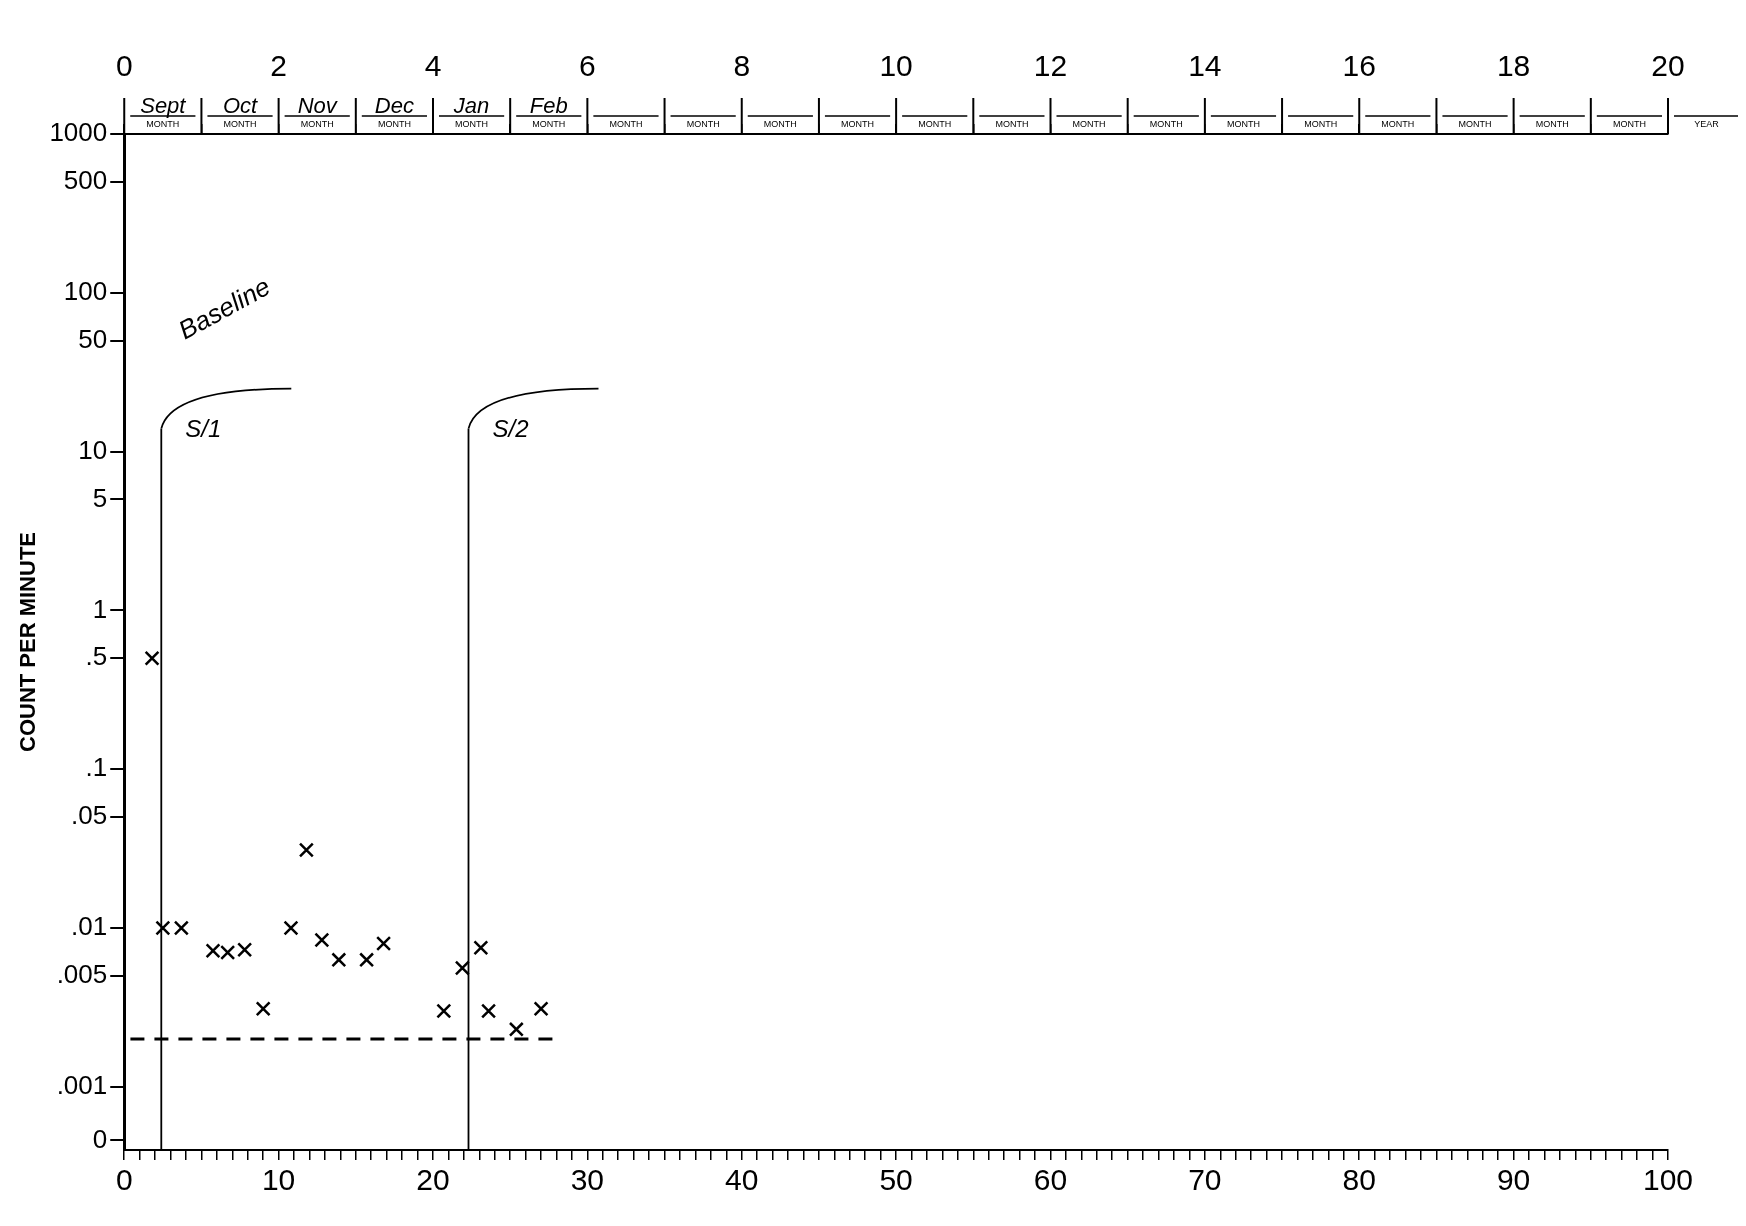 The image size is (1746, 1226). Describe the element at coordinates (100, 497) in the screenshot. I see `y-tick-label: 5` at that location.